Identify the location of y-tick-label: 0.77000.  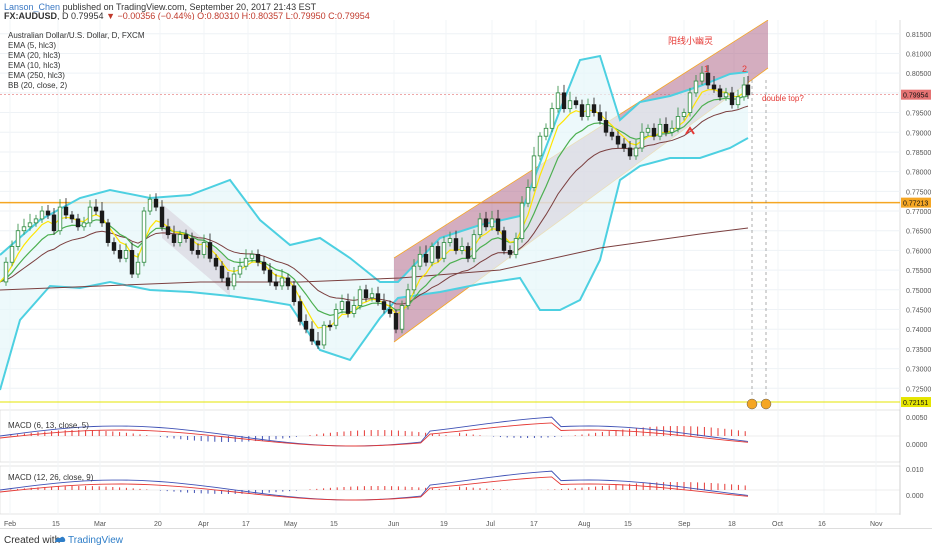
(918, 212).